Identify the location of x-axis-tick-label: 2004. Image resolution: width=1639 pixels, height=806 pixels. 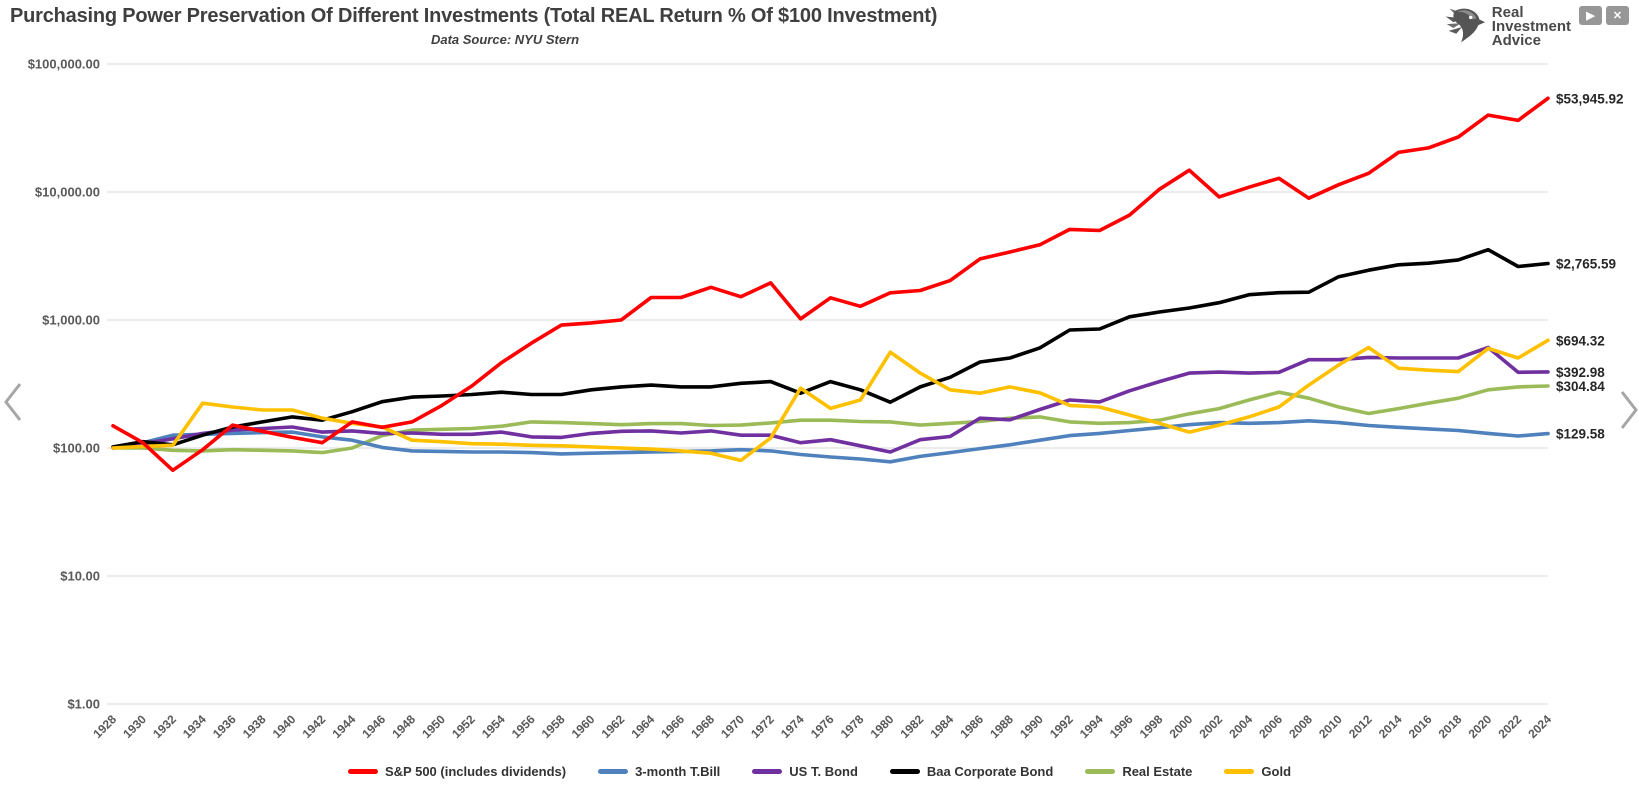
(1240, 726).